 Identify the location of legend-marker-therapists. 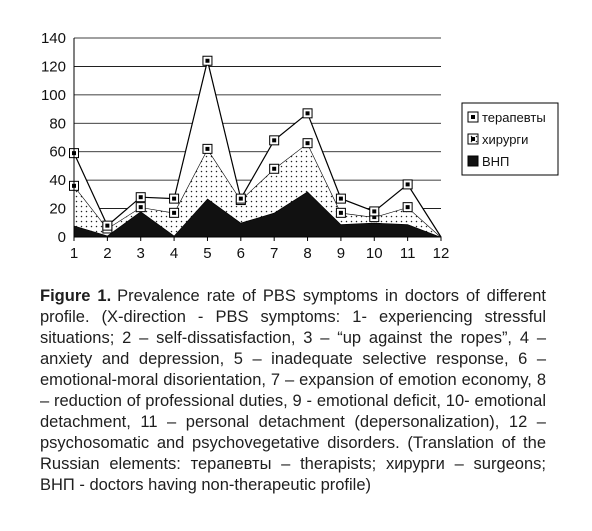
(473, 117).